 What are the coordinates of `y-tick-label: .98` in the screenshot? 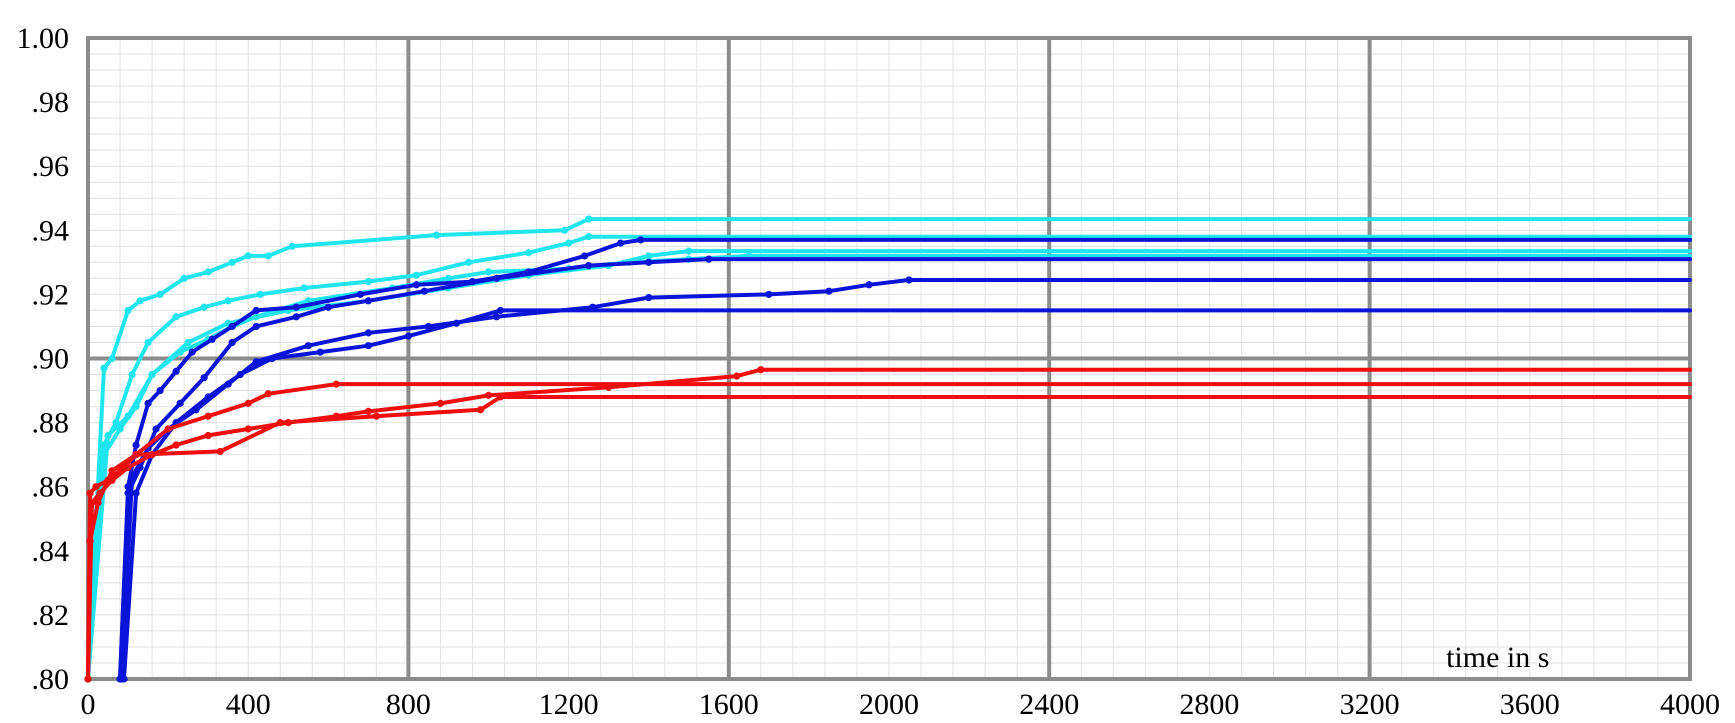 It's located at (51, 102).